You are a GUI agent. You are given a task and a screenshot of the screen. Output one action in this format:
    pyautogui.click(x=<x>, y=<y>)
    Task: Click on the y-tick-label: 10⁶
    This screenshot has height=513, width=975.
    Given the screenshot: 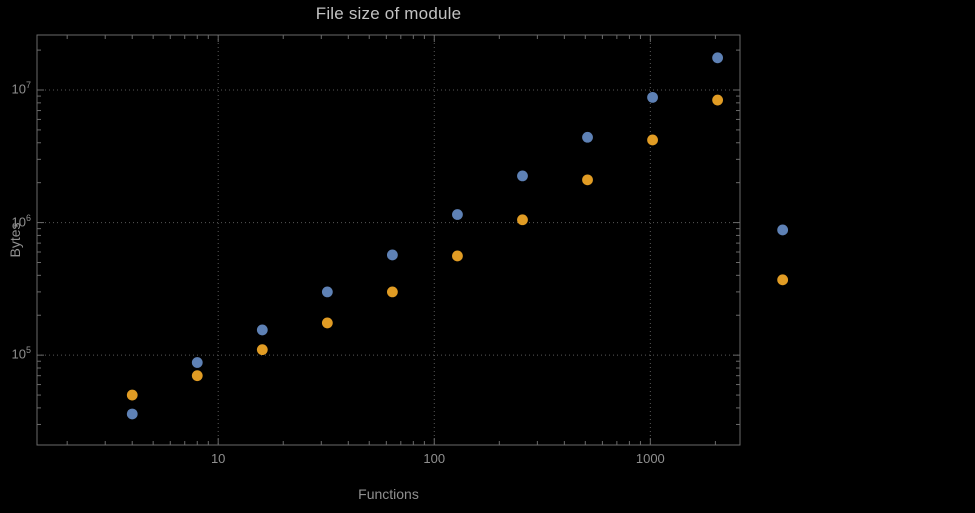 What is the action you would take?
    pyautogui.click(x=21, y=220)
    